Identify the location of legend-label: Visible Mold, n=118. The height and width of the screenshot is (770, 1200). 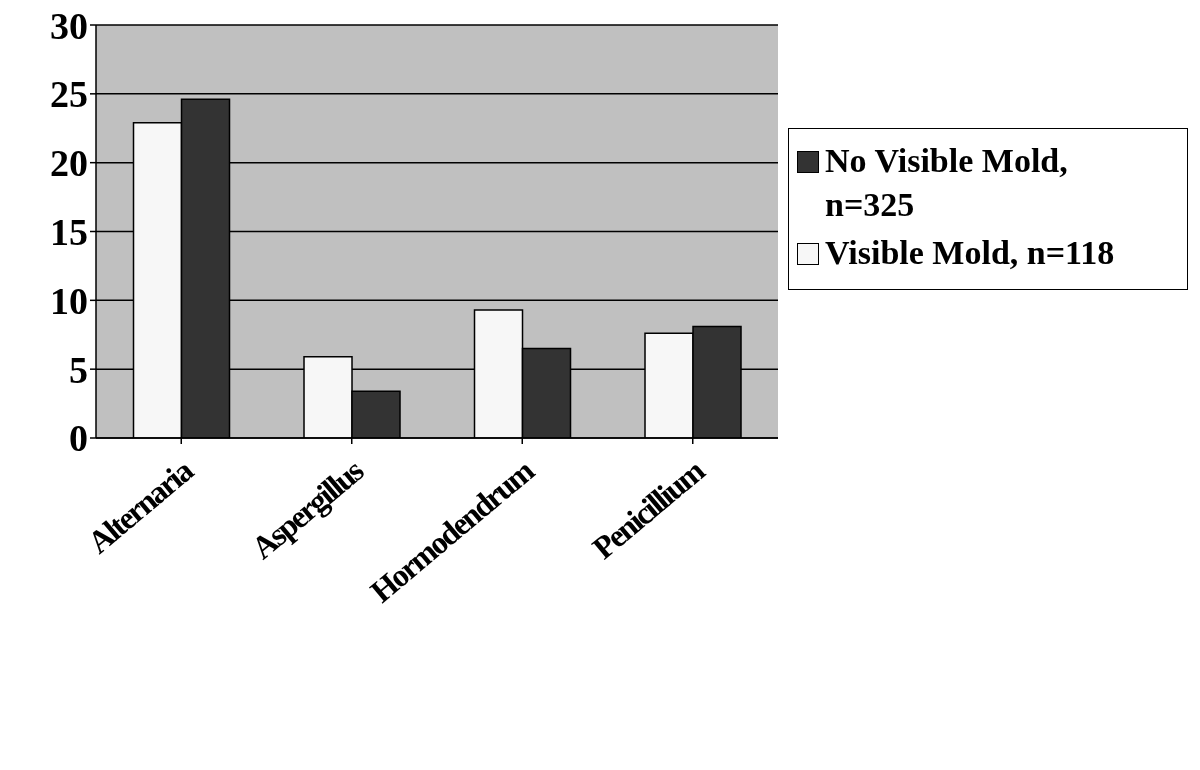
(970, 253).